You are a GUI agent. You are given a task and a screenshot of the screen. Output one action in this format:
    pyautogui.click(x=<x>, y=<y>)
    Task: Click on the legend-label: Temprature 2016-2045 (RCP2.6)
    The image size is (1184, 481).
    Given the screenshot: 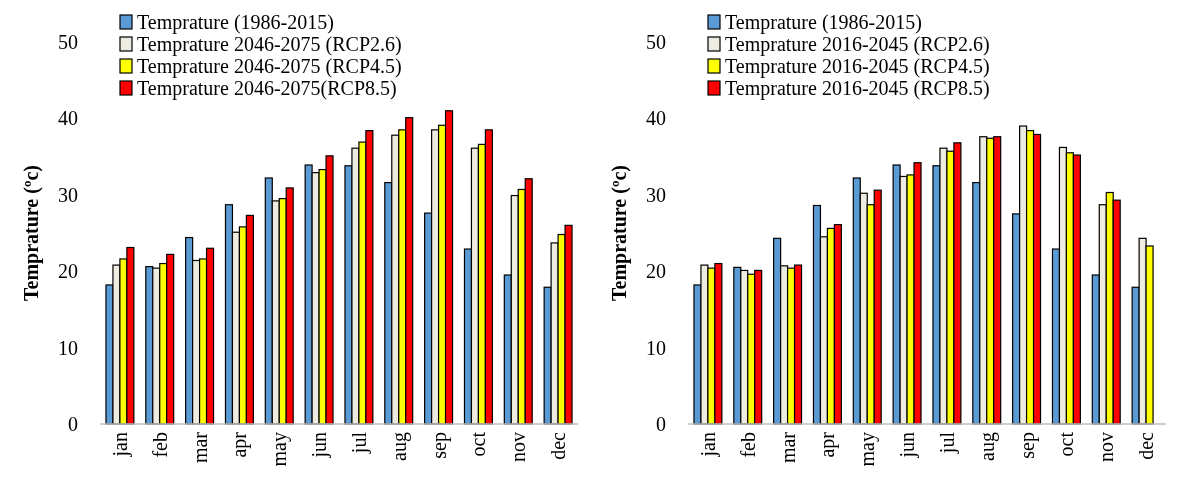 What is the action you would take?
    pyautogui.click(x=857, y=44)
    